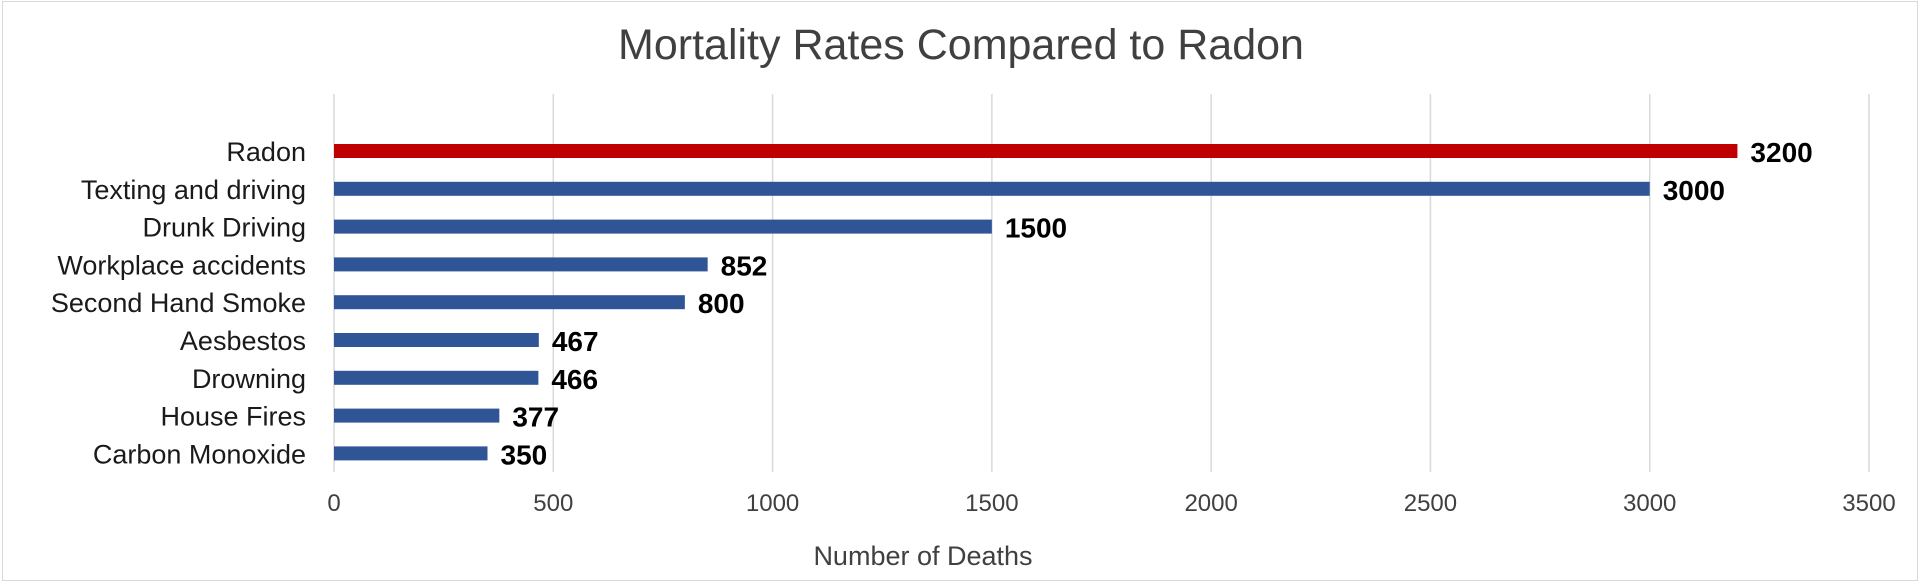  What do you see at coordinates (961, 45) in the screenshot?
I see `chart-title: Mortality Rates Compared to Radon` at bounding box center [961, 45].